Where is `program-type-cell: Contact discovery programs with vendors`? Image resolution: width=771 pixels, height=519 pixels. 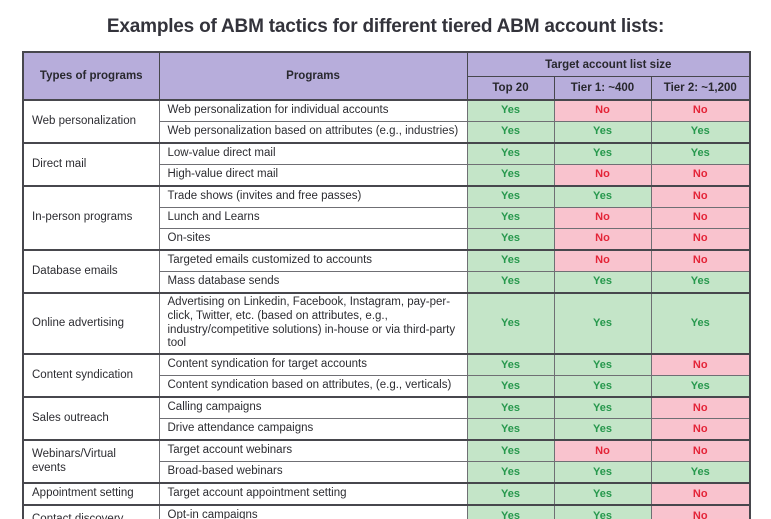 program-type-cell: Contact discovery programs with vendors is located at coordinates (91, 511).